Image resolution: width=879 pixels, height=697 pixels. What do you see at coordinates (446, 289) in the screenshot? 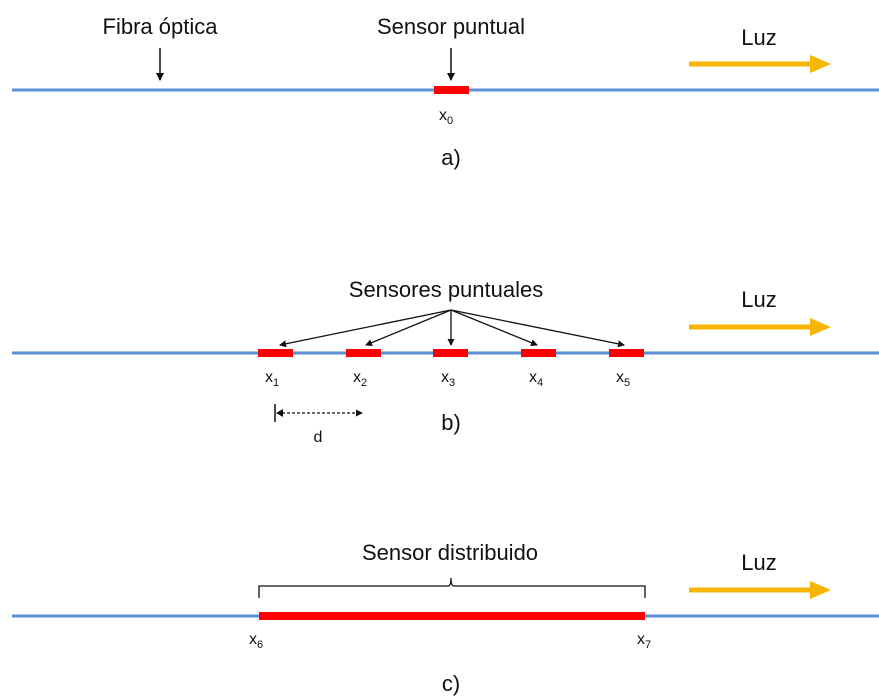
I see `point-sensors-label: Sensores puntuales` at bounding box center [446, 289].